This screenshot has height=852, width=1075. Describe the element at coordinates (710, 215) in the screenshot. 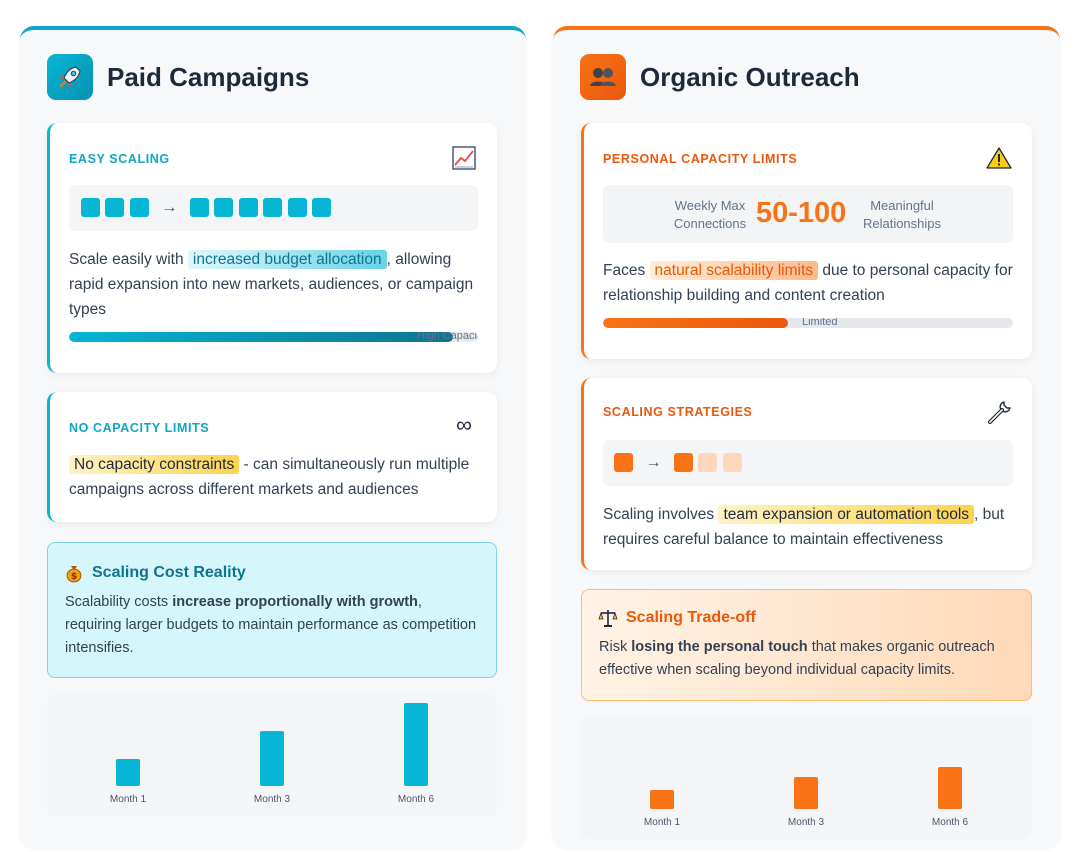

I see `metric-left-label: Weekly Max Connections` at that location.